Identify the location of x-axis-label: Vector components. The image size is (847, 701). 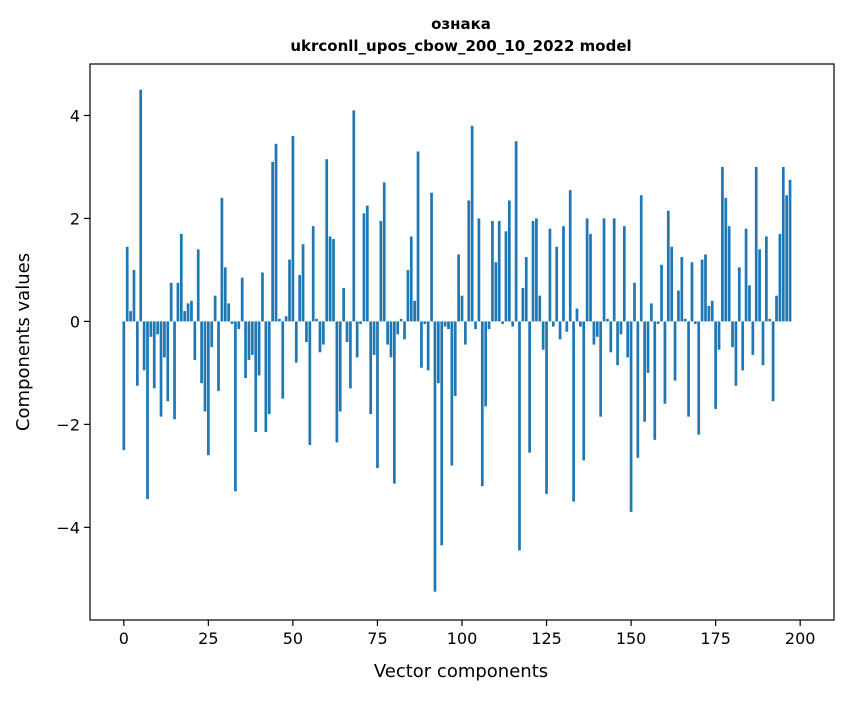
(461, 671).